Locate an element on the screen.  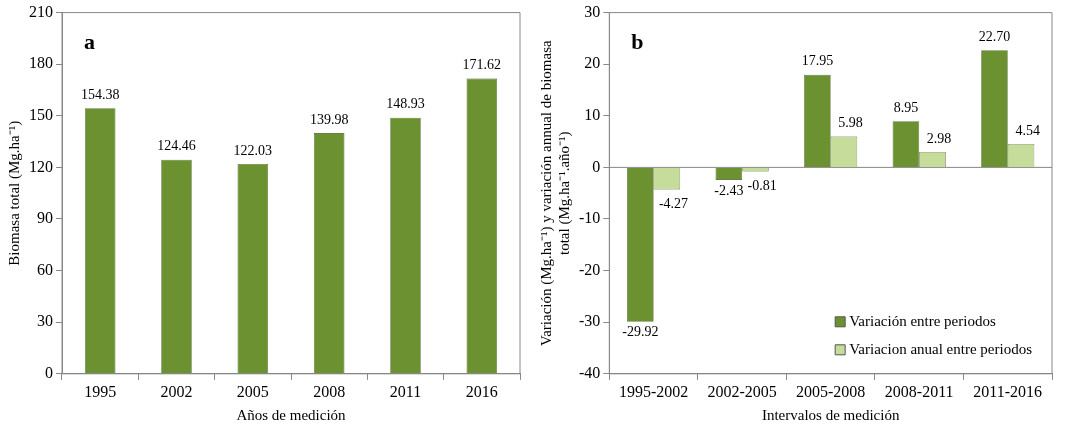
y-axis-title: Variación (Mg.ha⁻¹) y variación annual de biomasa total (Mg.ha⁻¹.año⁻¹) is located at coordinates (555, 193).